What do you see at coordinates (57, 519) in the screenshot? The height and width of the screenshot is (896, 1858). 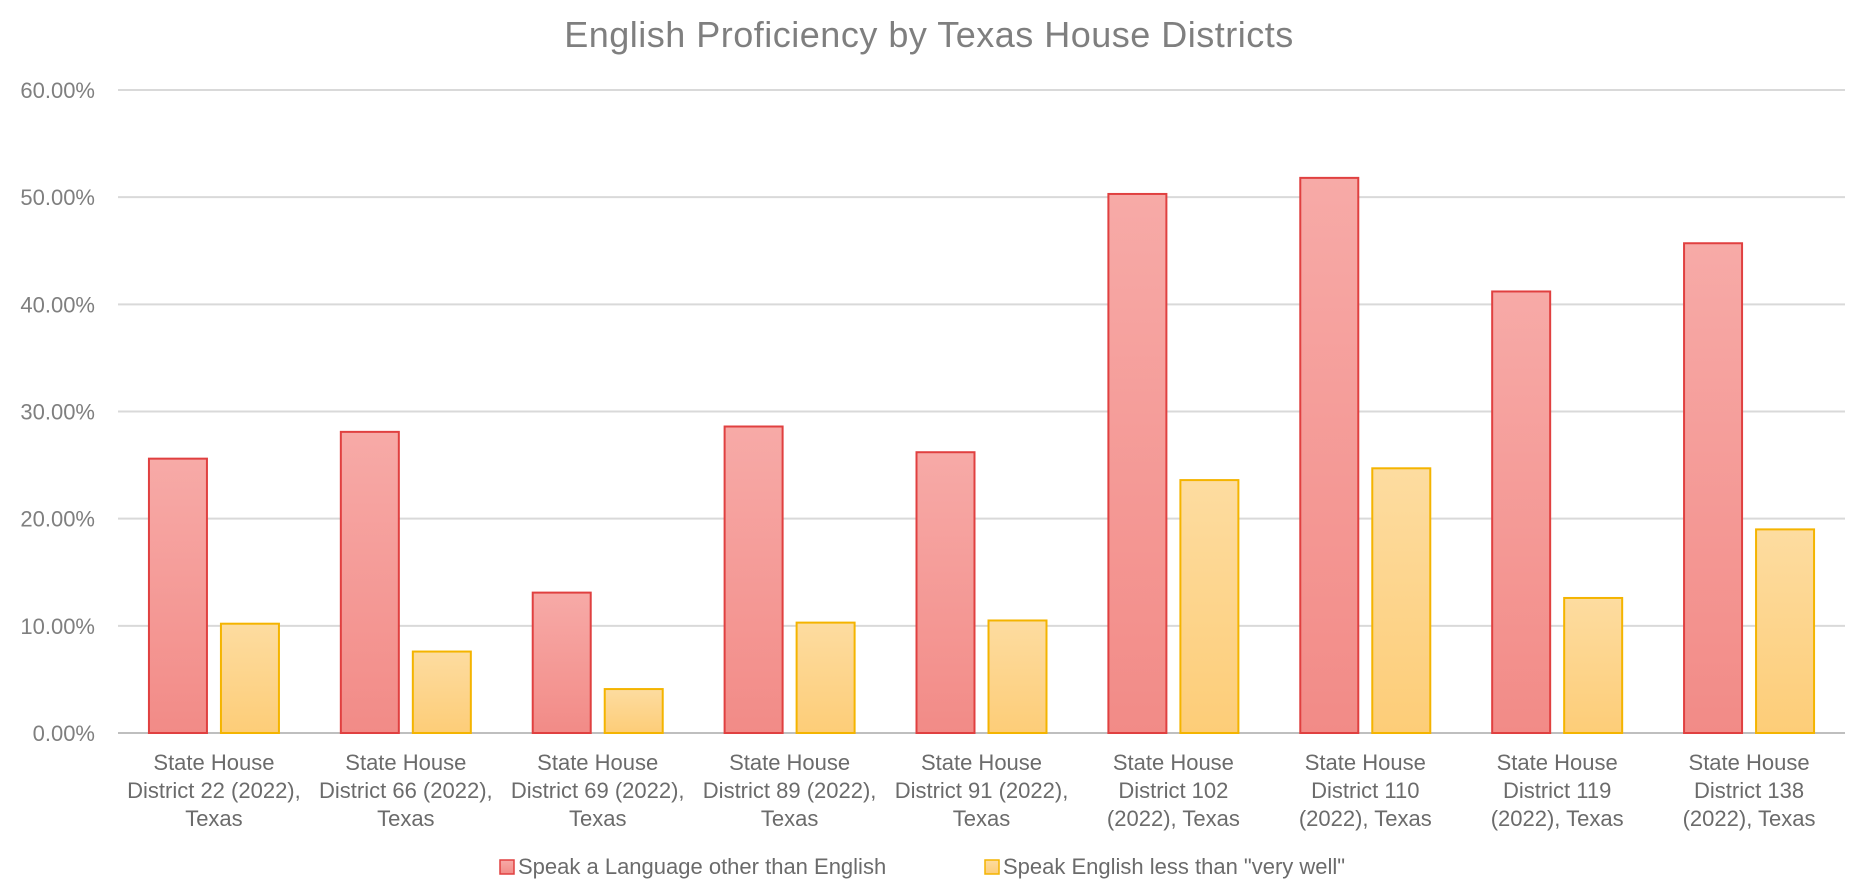 I see `y-tick-label: 20.00%` at bounding box center [57, 519].